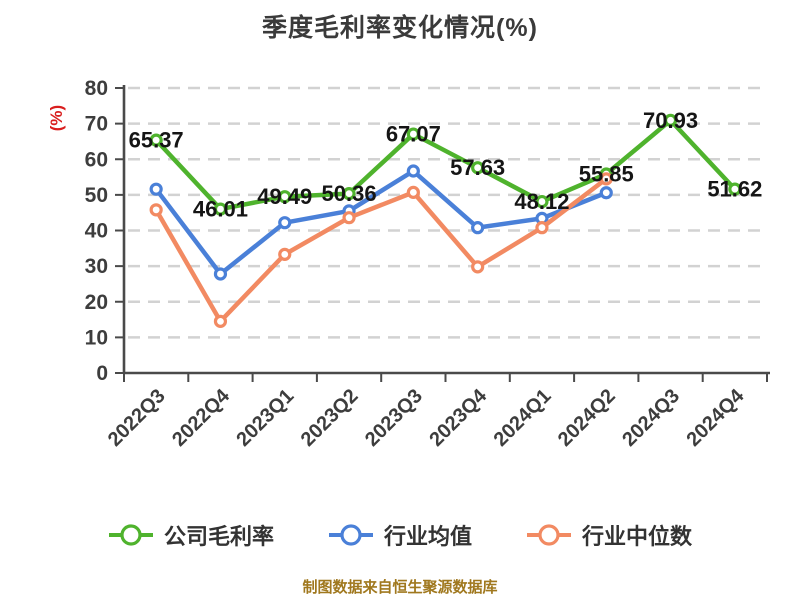 The height and width of the screenshot is (600, 800). What do you see at coordinates (96, 159) in the screenshot?
I see `svg-text: 60` at bounding box center [96, 159].